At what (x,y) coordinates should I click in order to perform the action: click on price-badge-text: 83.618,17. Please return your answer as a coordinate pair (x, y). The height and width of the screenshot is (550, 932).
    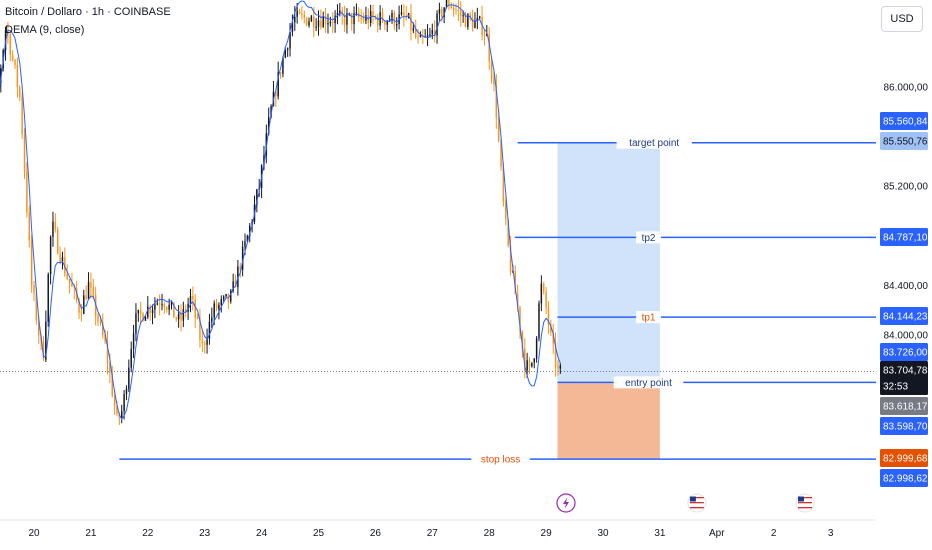
    Looking at the image, I should click on (905, 407).